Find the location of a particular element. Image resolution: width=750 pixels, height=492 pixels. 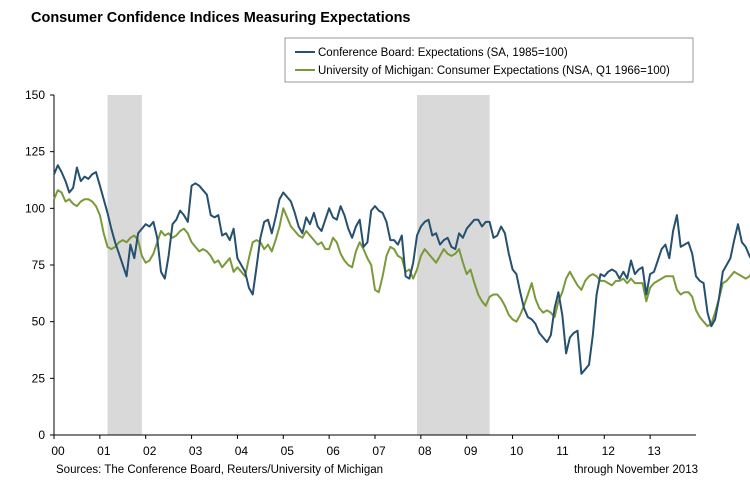

y-tick-label-125: 125 is located at coordinates (35, 152).